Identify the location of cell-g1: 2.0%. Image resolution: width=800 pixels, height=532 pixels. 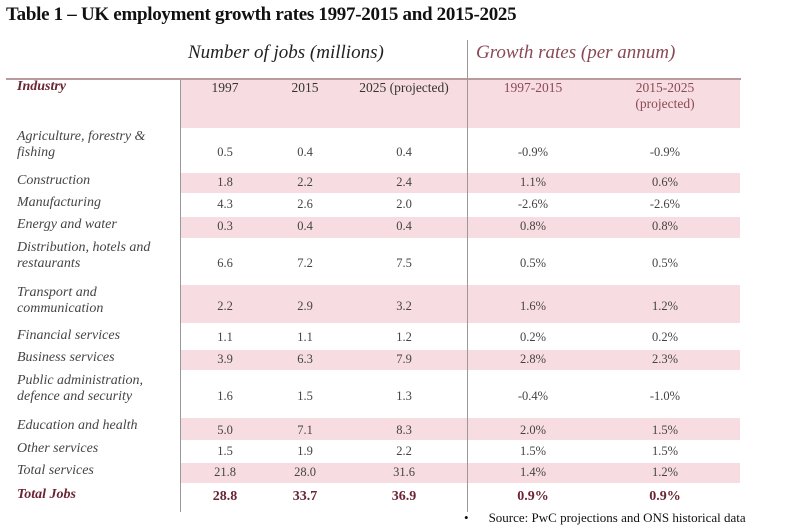
(533, 430).